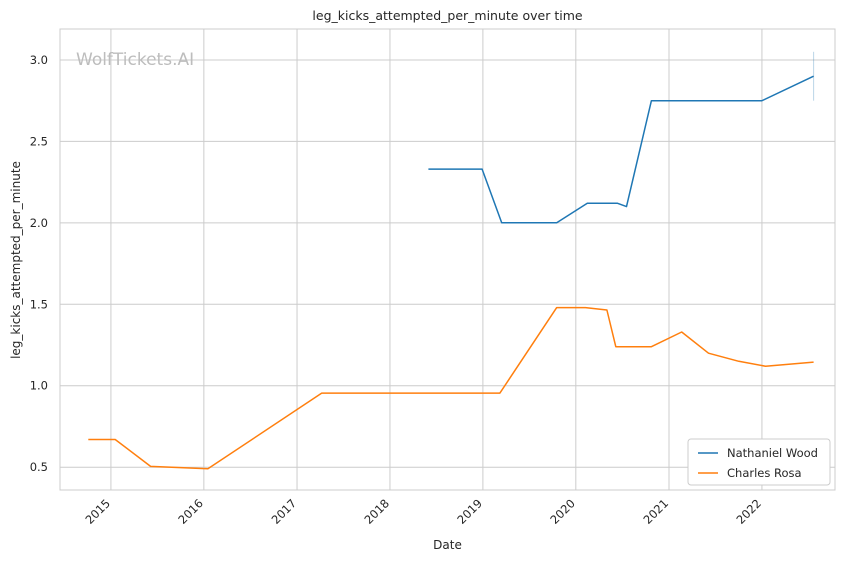 The height and width of the screenshot is (561, 844). I want to click on legend-box, so click(759, 462).